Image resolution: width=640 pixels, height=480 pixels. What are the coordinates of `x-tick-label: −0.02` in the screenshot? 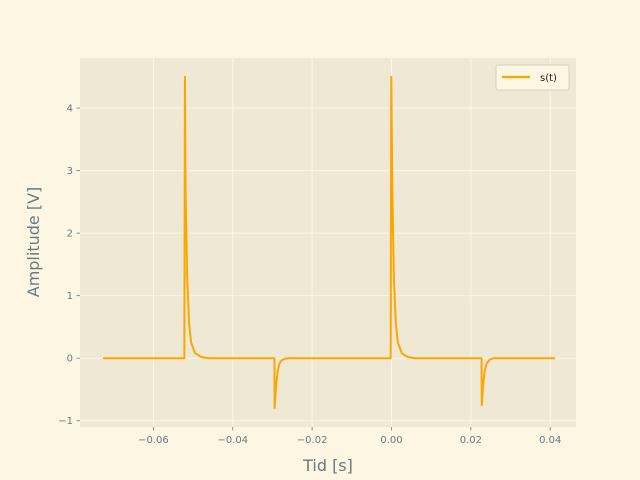 It's located at (312, 440).